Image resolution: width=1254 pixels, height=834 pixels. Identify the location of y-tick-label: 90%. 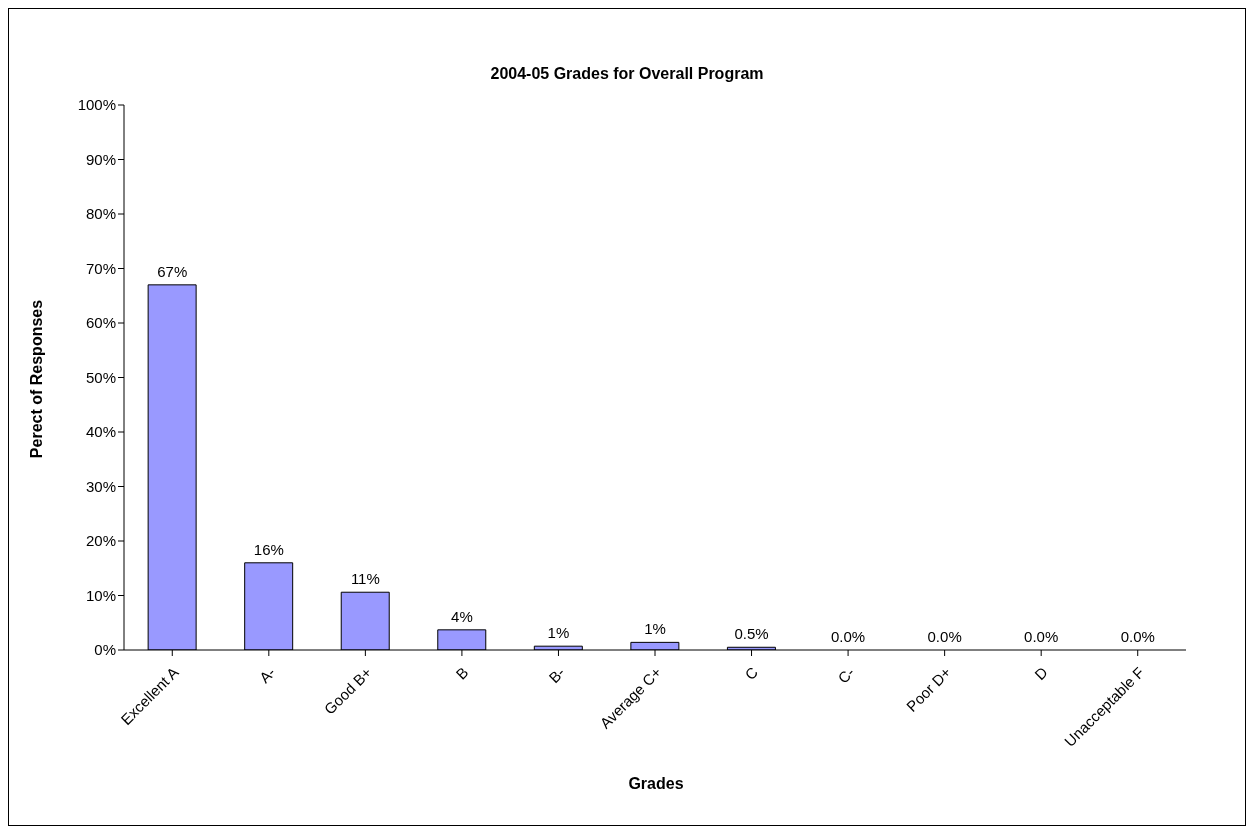
(100, 159).